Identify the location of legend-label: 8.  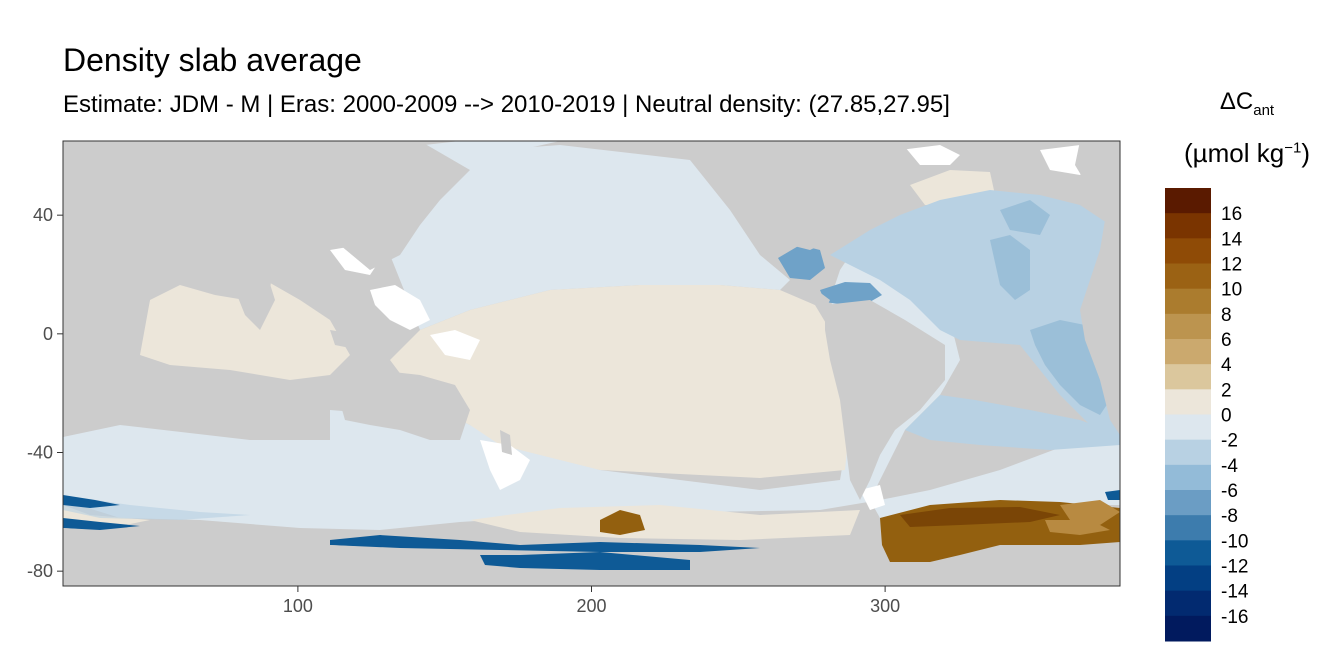
(1226, 315).